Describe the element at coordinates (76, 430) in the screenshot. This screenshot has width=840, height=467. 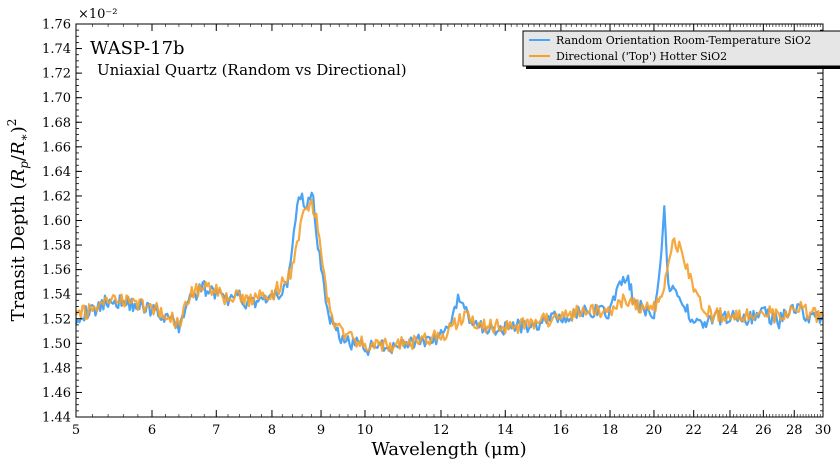
I see `x-tick-label: 5` at that location.